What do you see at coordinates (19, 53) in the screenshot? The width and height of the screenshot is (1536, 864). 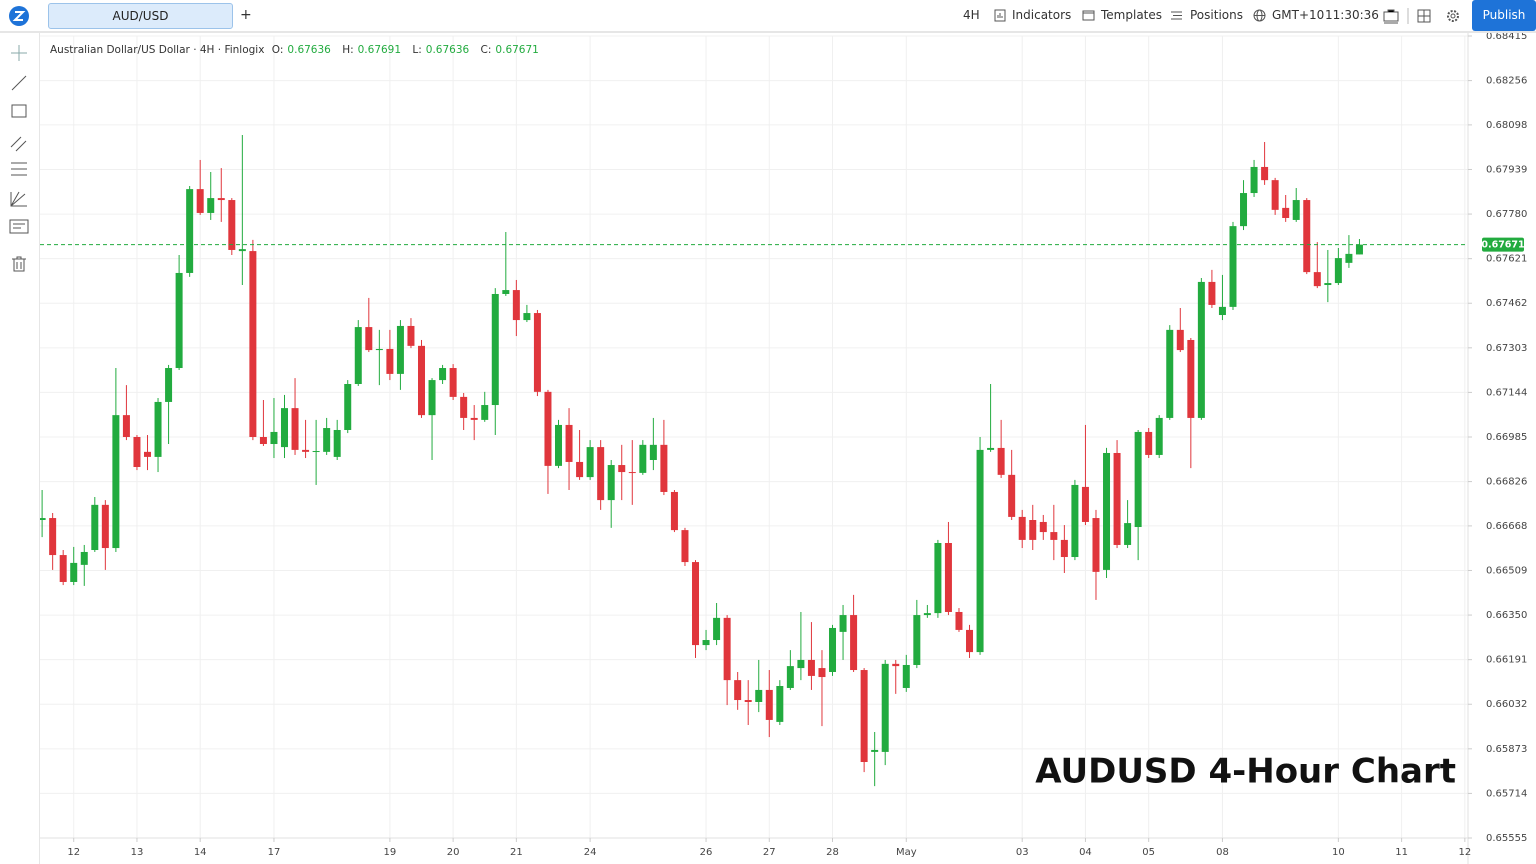 I see `crosshair-tool` at bounding box center [19, 53].